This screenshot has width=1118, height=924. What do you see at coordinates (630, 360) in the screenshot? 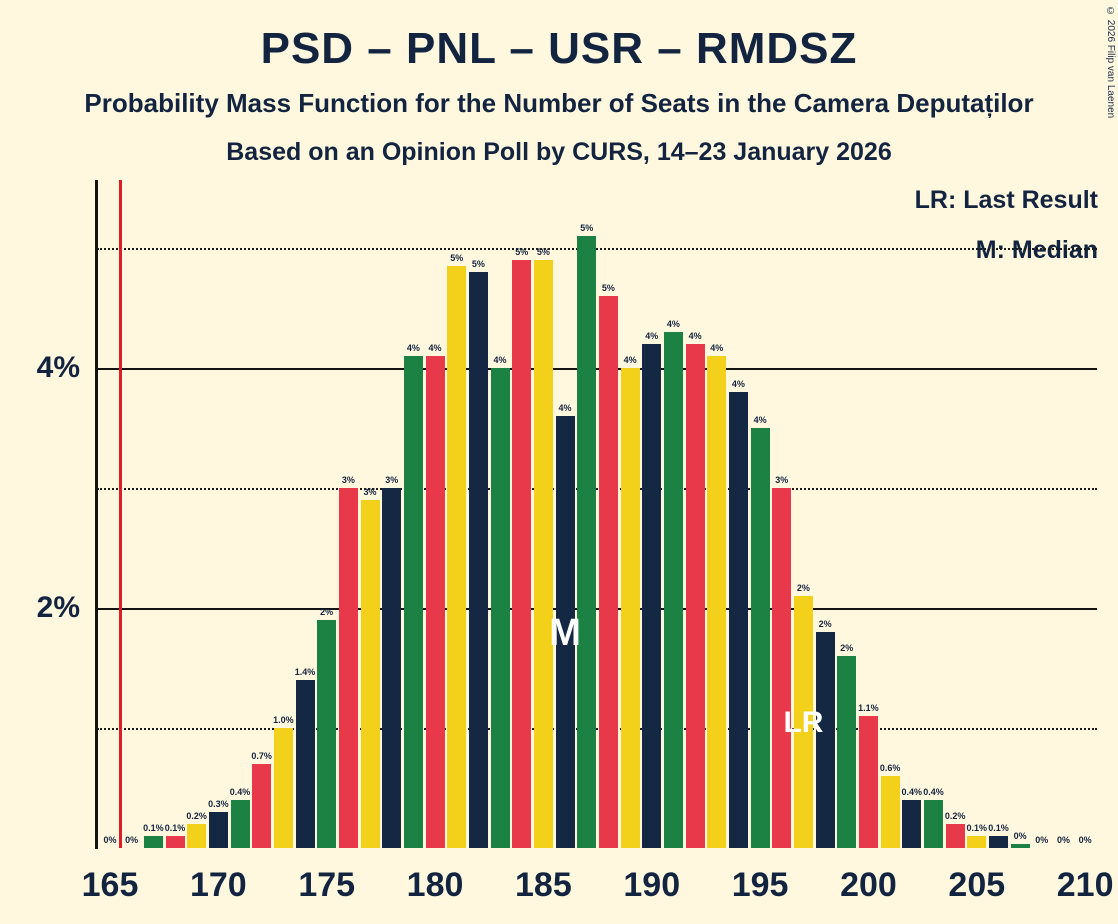
I see `bar-value-label-seat-189: 4%` at bounding box center [630, 360].